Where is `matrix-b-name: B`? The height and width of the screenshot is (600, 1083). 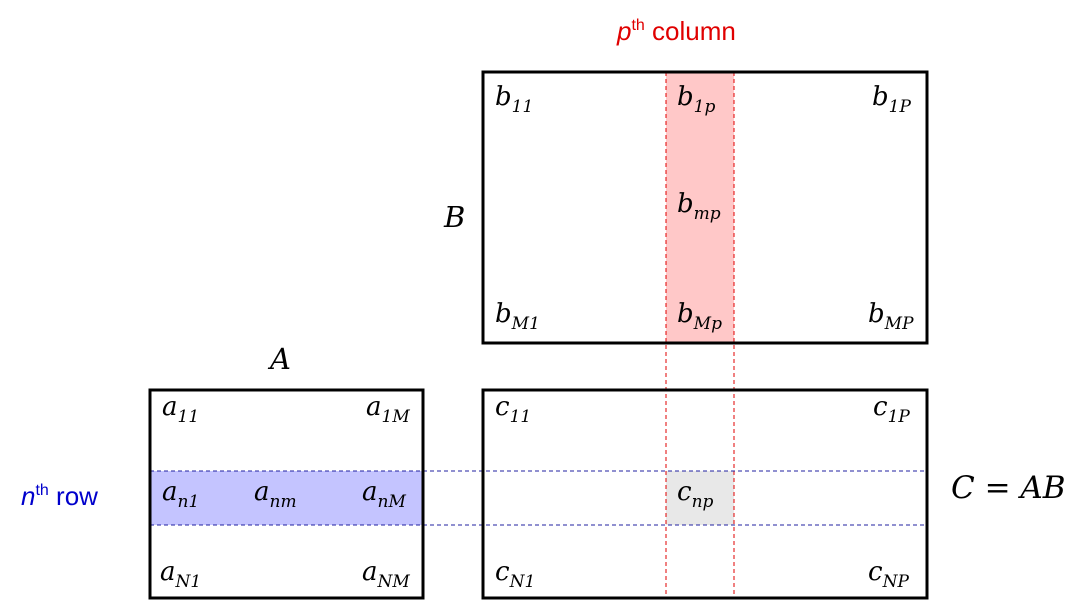
matrix-b-name: B is located at coordinates (454, 217).